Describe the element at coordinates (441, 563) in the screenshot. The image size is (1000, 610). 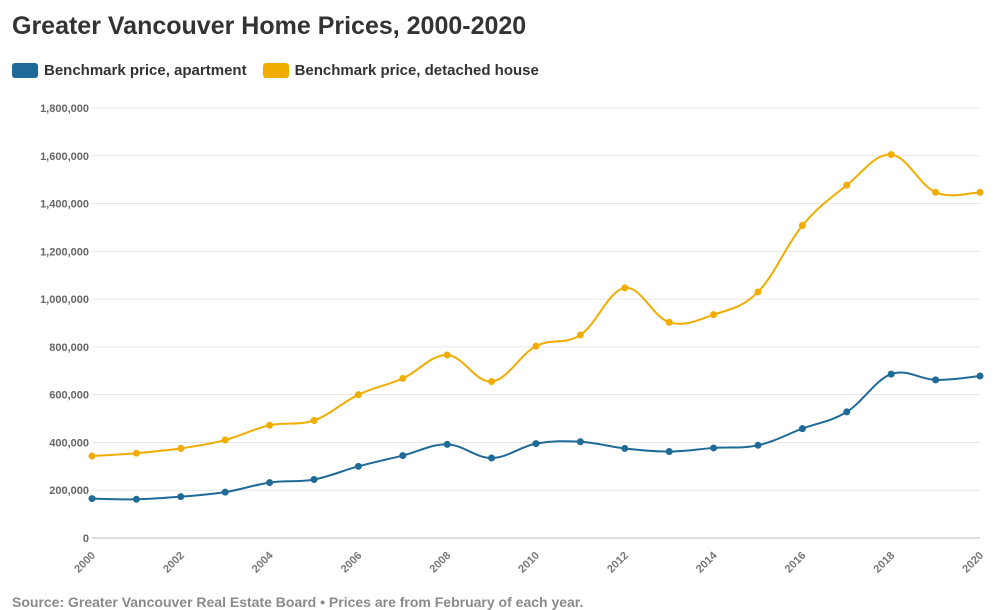
I see `x-tick-label: 2008` at that location.